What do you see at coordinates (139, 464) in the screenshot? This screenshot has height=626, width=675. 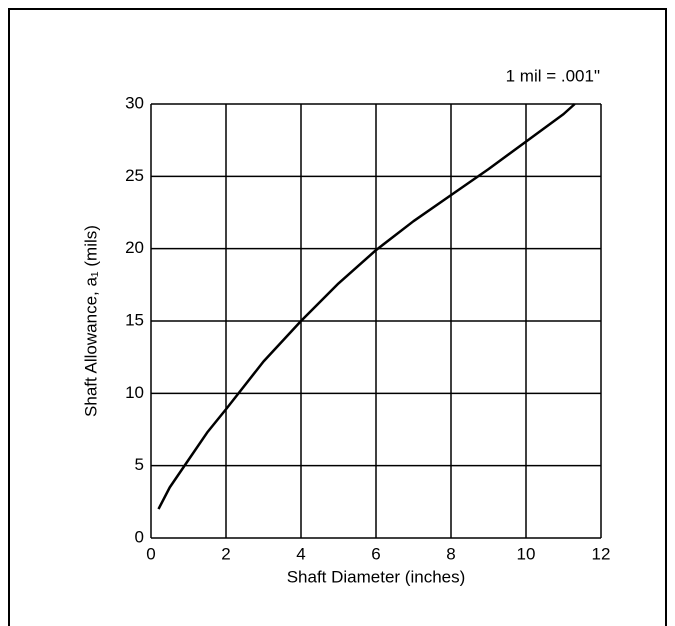 I see `y-tick-label: 5` at bounding box center [139, 464].